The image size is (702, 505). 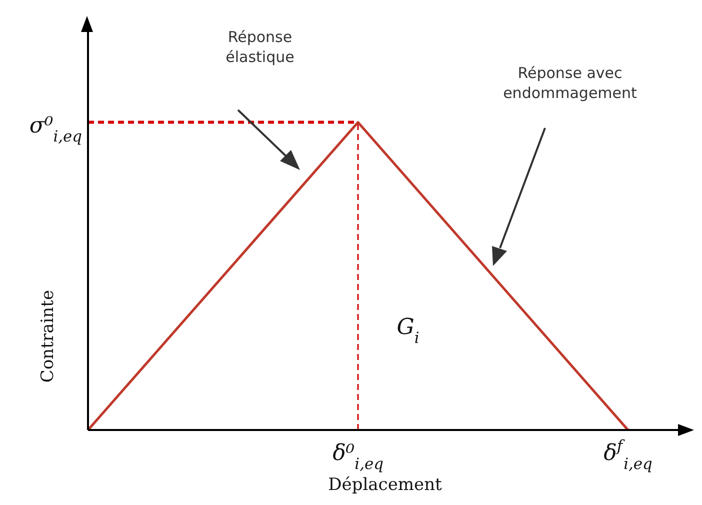 I want to click on x-tick-label: δ⁰$_{i,eq}$, so click(x=358, y=457).